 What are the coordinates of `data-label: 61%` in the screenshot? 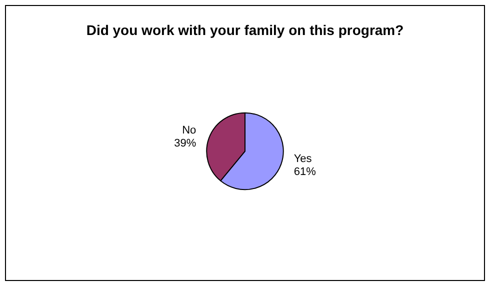 It's located at (305, 172).